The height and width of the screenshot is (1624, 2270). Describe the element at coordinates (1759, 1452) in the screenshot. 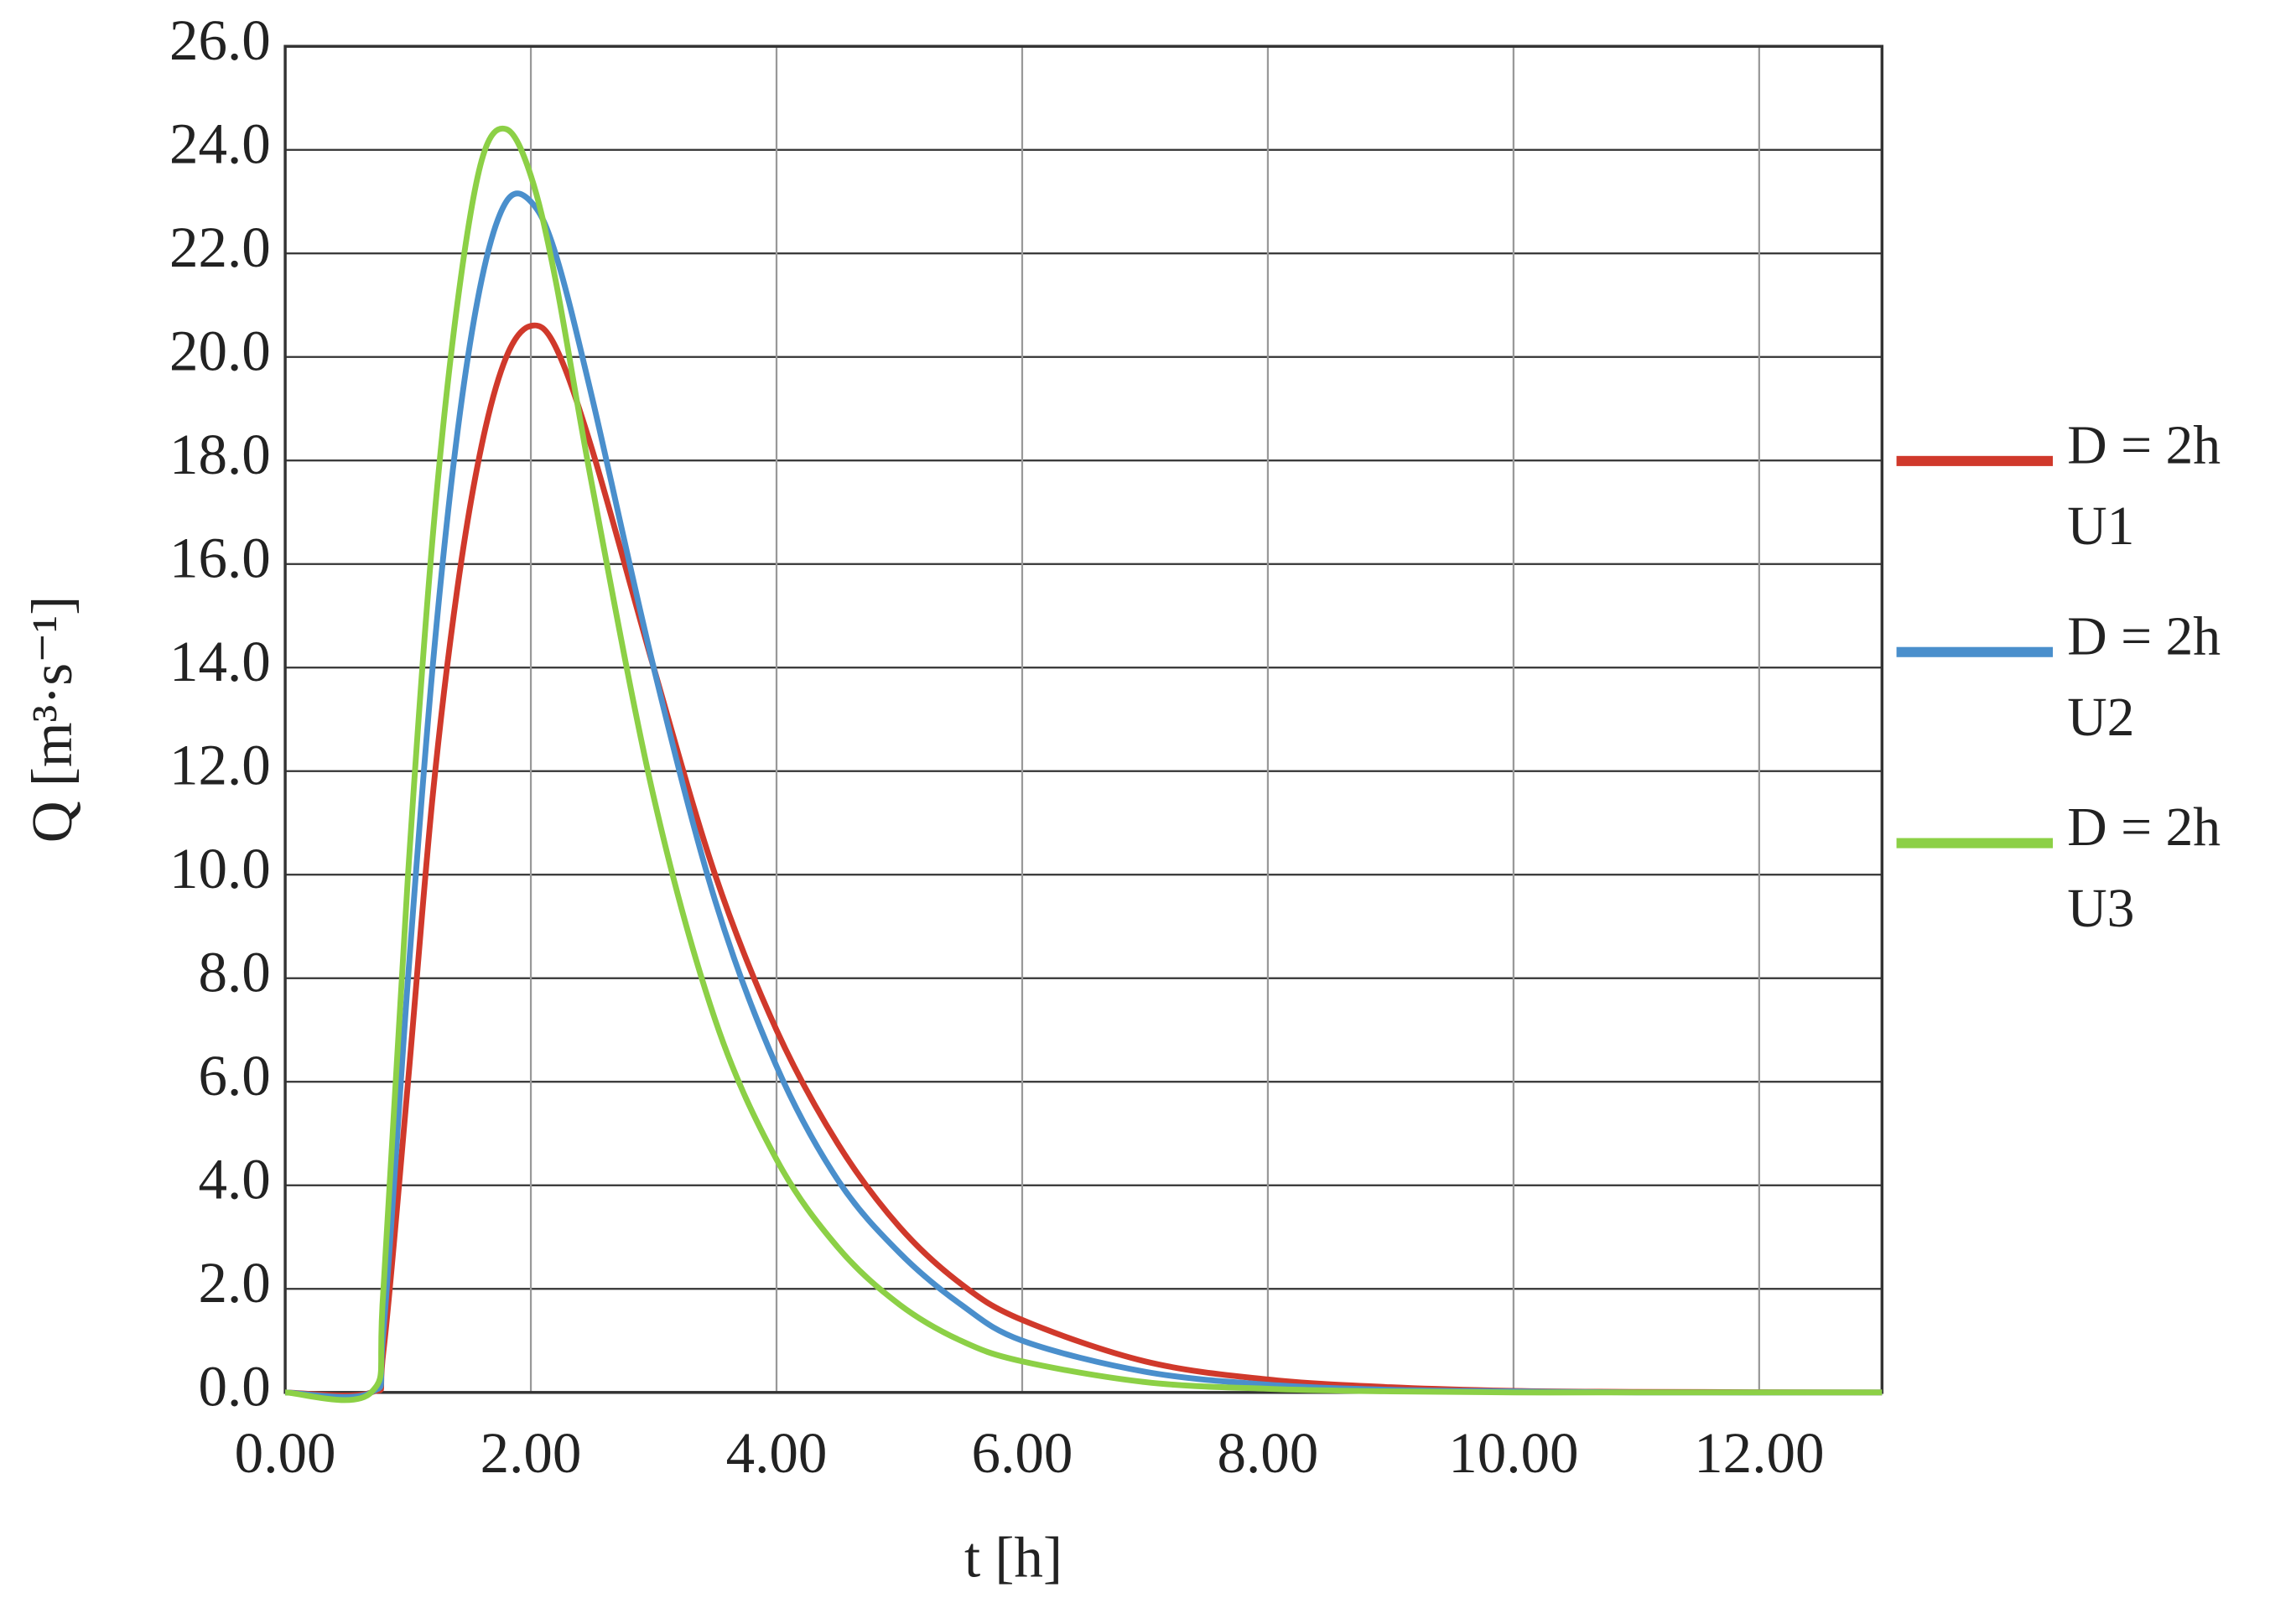

I see `x-tick-label: 12.00` at that location.